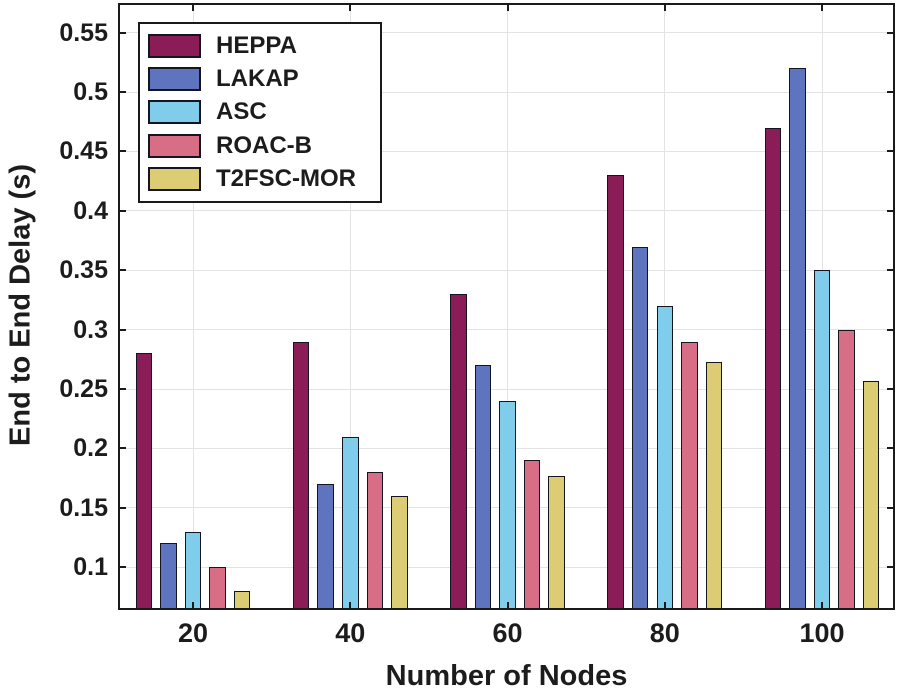 This screenshot has height=698, width=902. I want to click on y-tick-label-0.15: 0.15, so click(83, 507).